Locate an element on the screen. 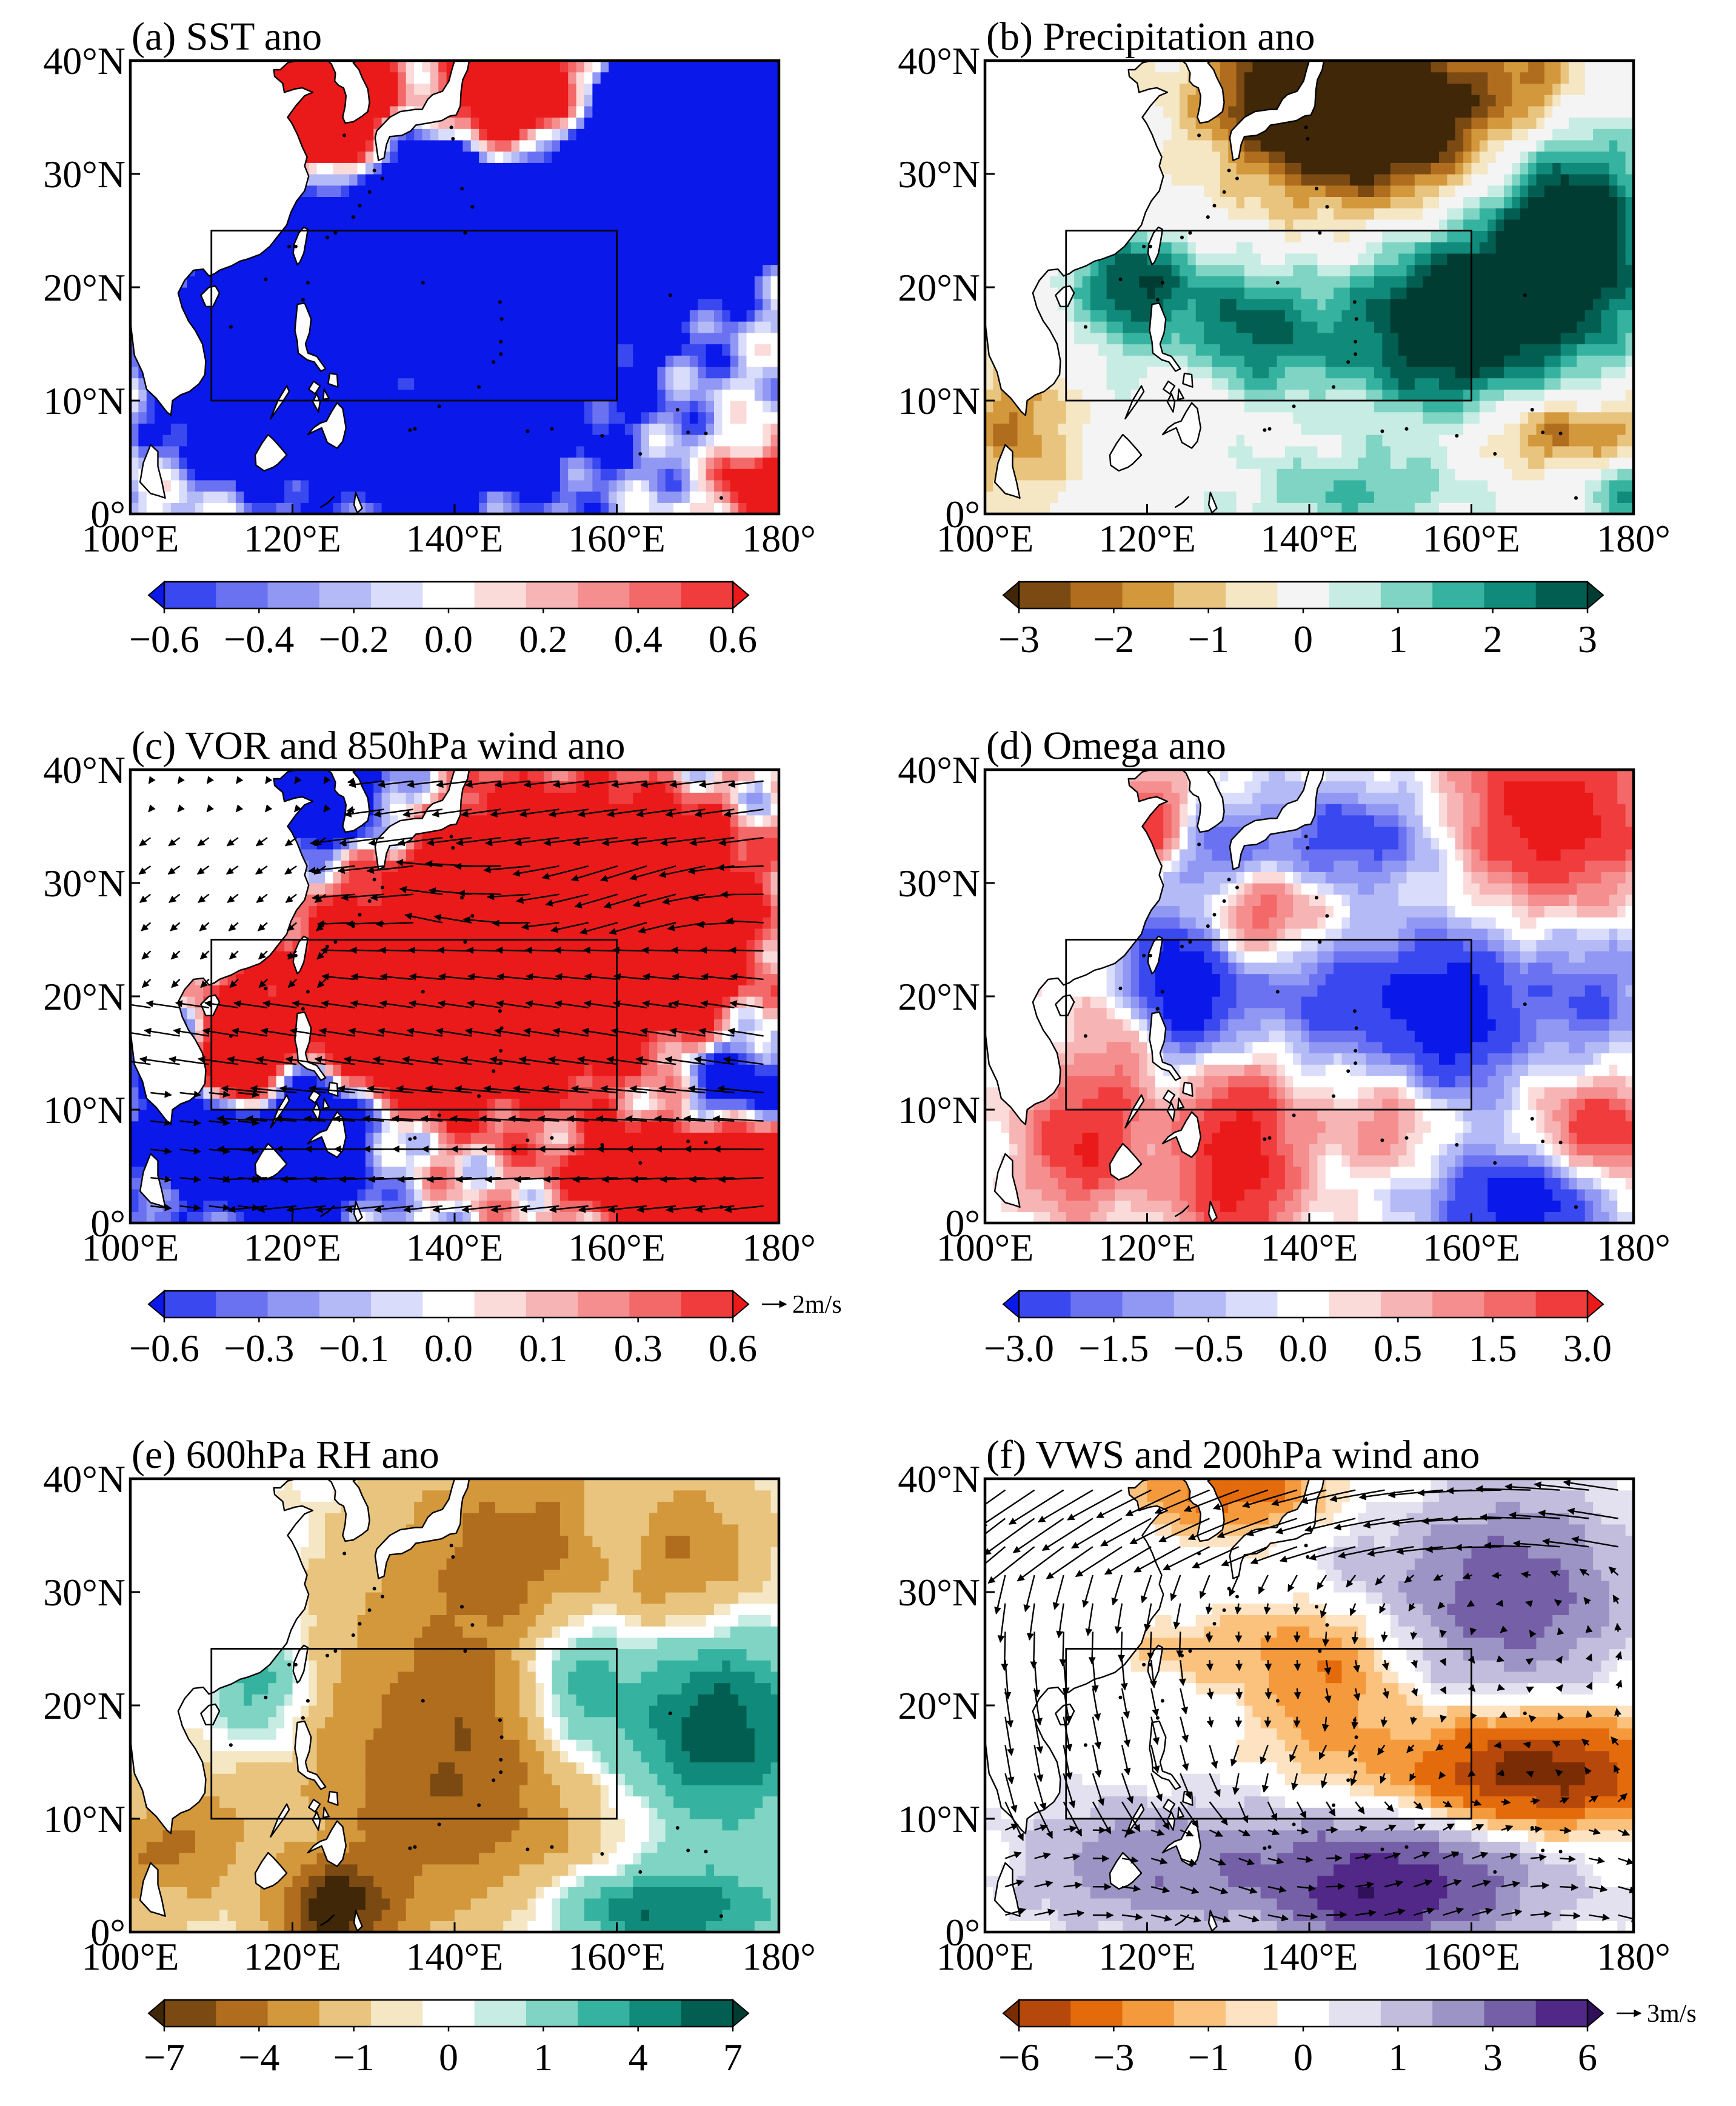  islet-dot is located at coordinates (462, 189).